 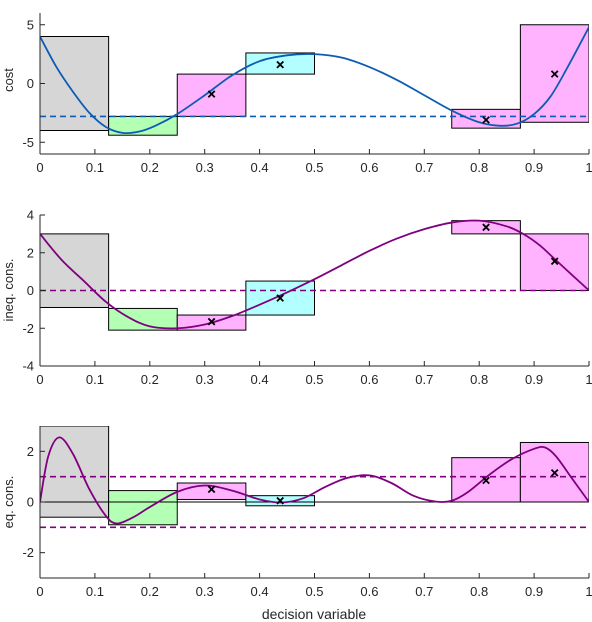 I want to click on eq-xtick-label-10: 1, so click(x=588, y=591).